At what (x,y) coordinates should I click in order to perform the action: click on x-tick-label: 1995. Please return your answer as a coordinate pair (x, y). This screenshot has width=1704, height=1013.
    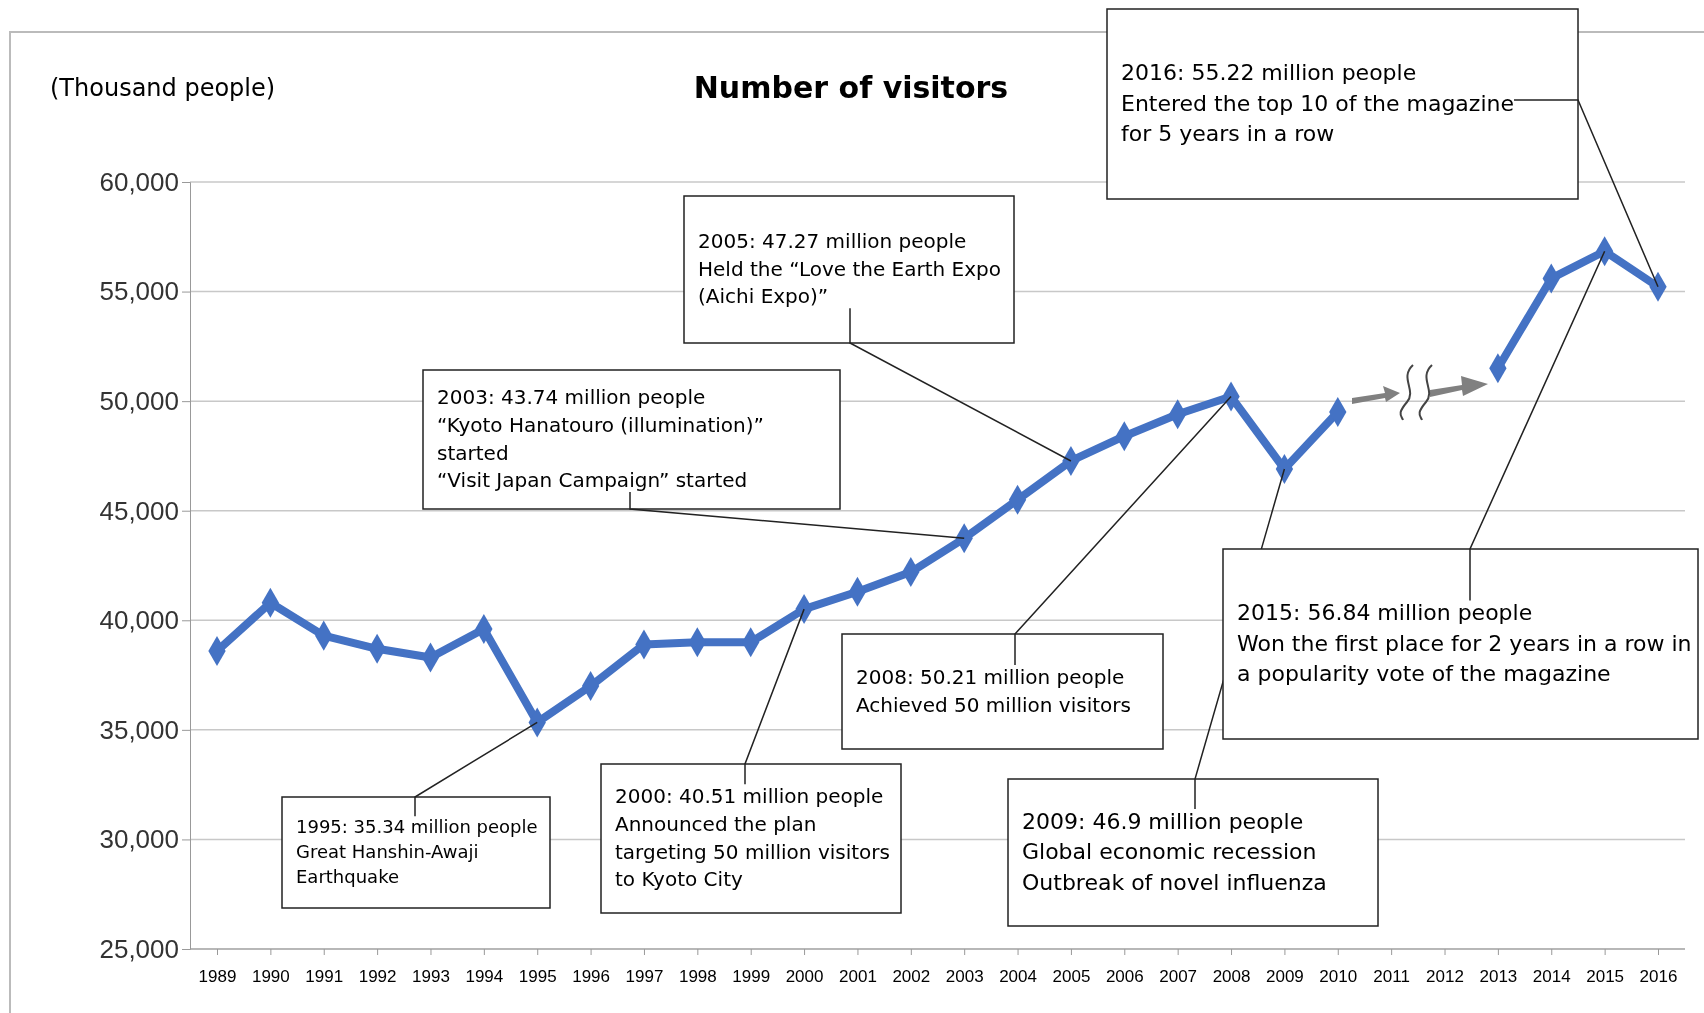
    Looking at the image, I should click on (537, 976).